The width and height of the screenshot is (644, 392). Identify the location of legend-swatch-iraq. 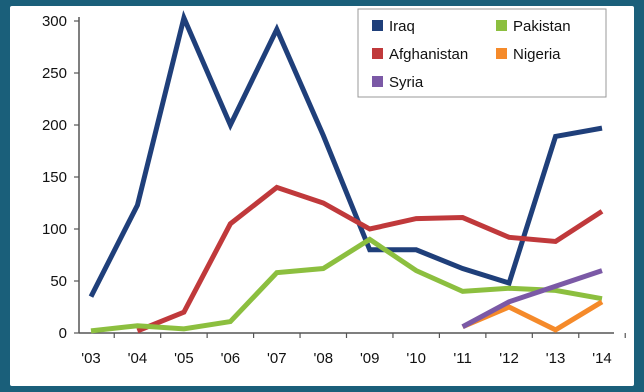
(377, 25).